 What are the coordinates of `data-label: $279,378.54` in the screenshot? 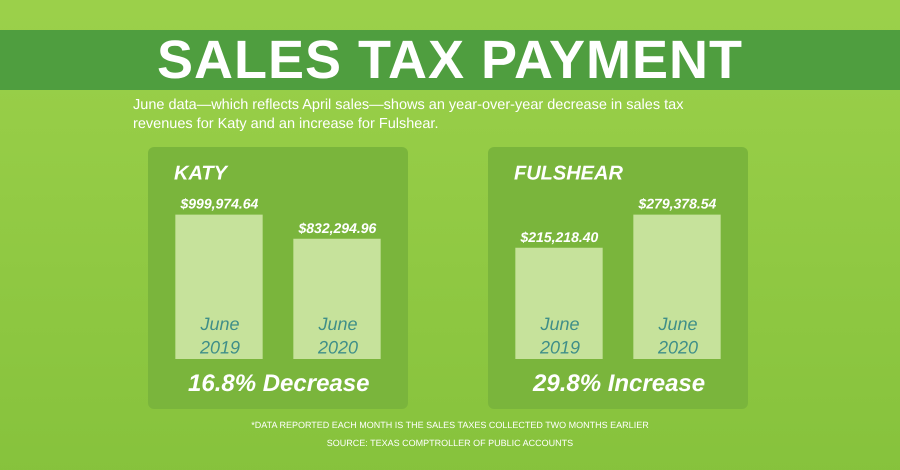 It's located at (677, 204).